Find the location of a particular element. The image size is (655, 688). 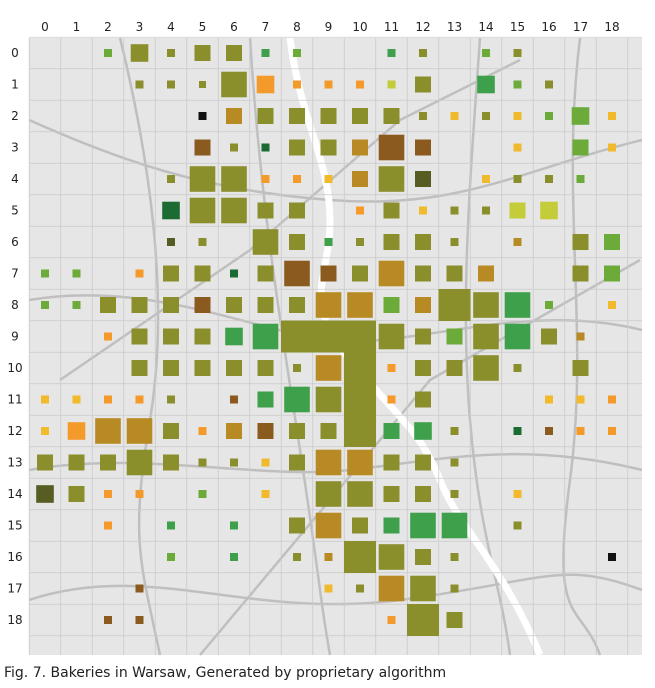

x-tick-label: 1 is located at coordinates (77, 27).